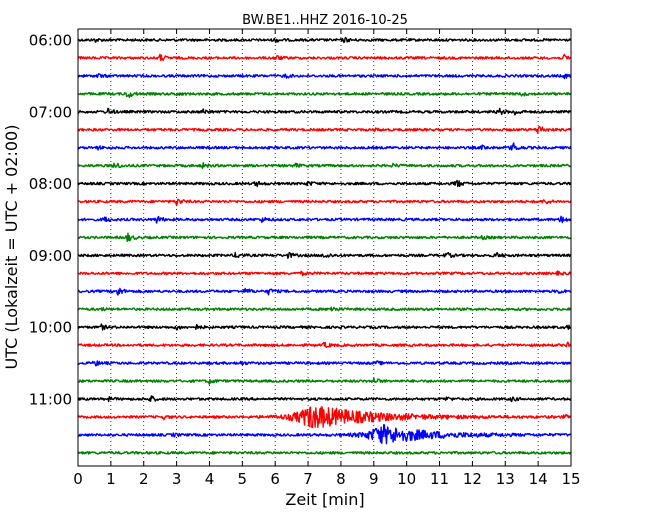  I want to click on y-tick-label-4: 10:00, so click(50, 328).